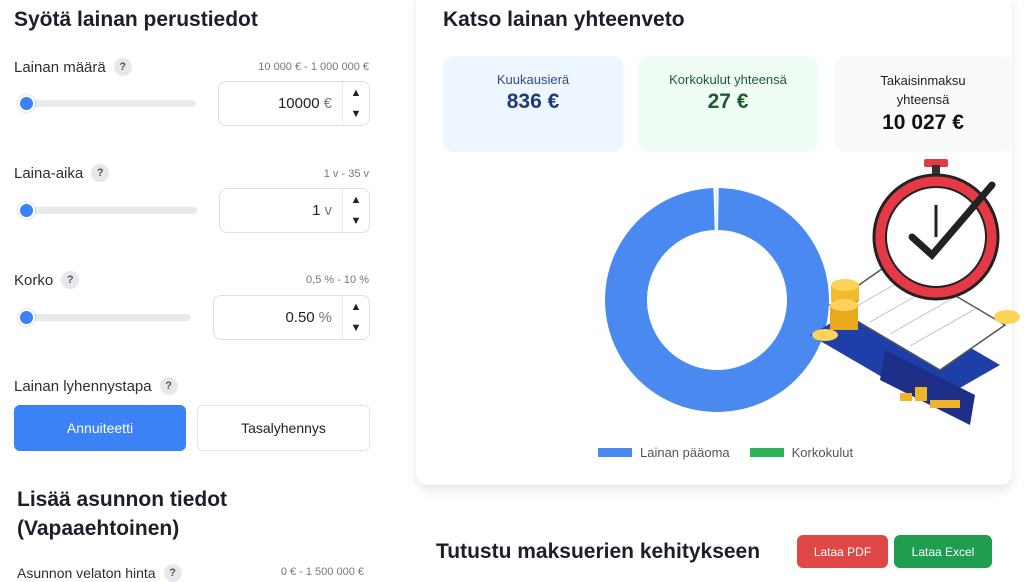 The width and height of the screenshot is (1024, 582). I want to click on card-label: Takaisinmaksu yhteensä, so click(923, 90).